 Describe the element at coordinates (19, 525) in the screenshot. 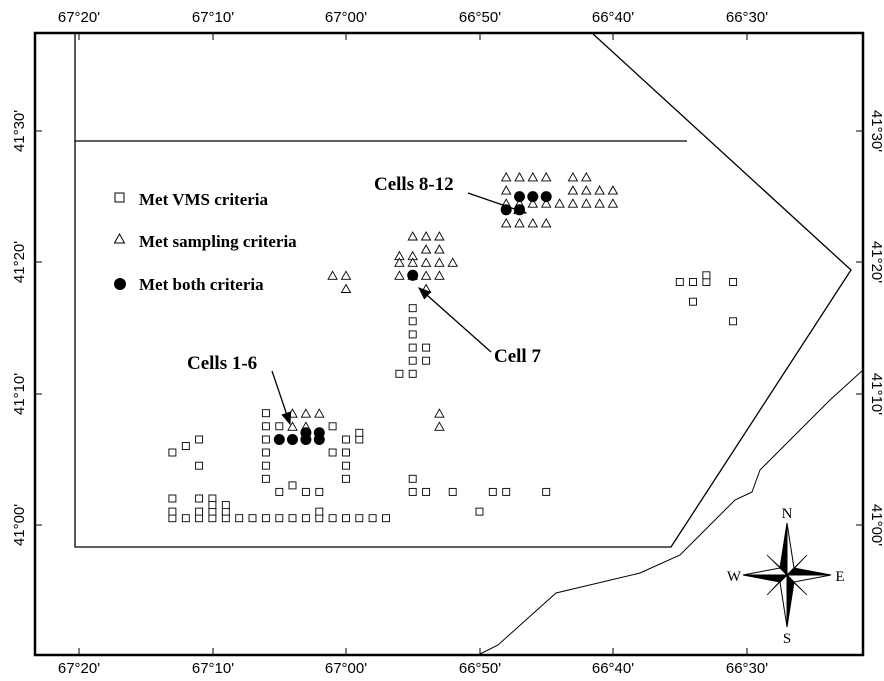

I see `lat-tick-left: 41°00'` at that location.